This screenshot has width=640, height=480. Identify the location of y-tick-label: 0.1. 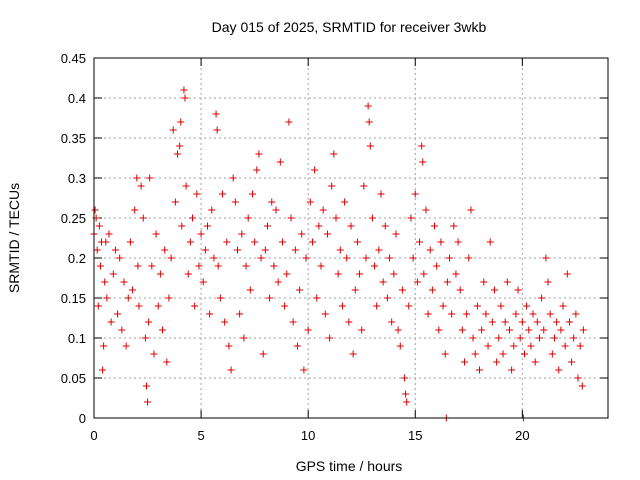
(77, 338).